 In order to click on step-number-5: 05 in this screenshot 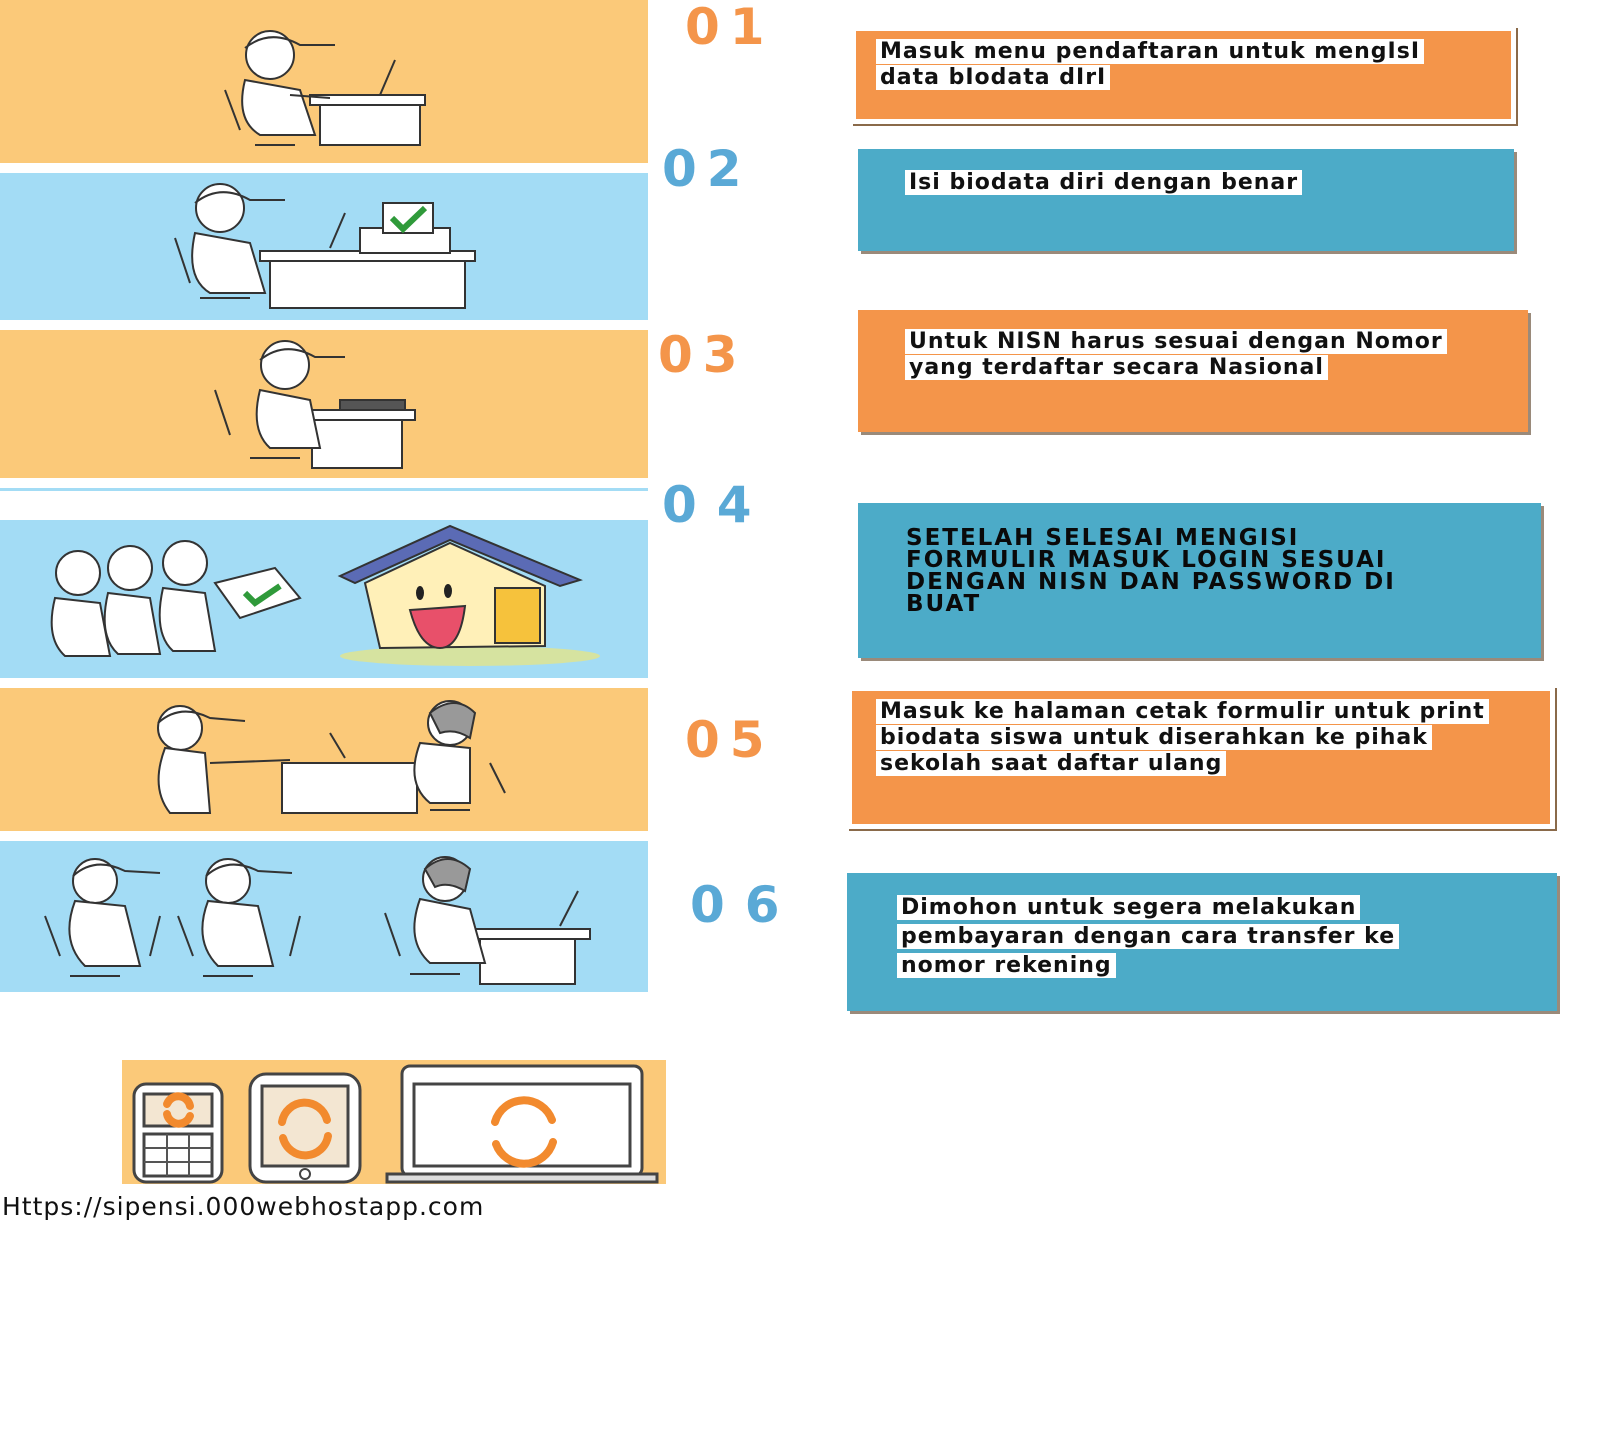, I will do `click(730, 740)`.